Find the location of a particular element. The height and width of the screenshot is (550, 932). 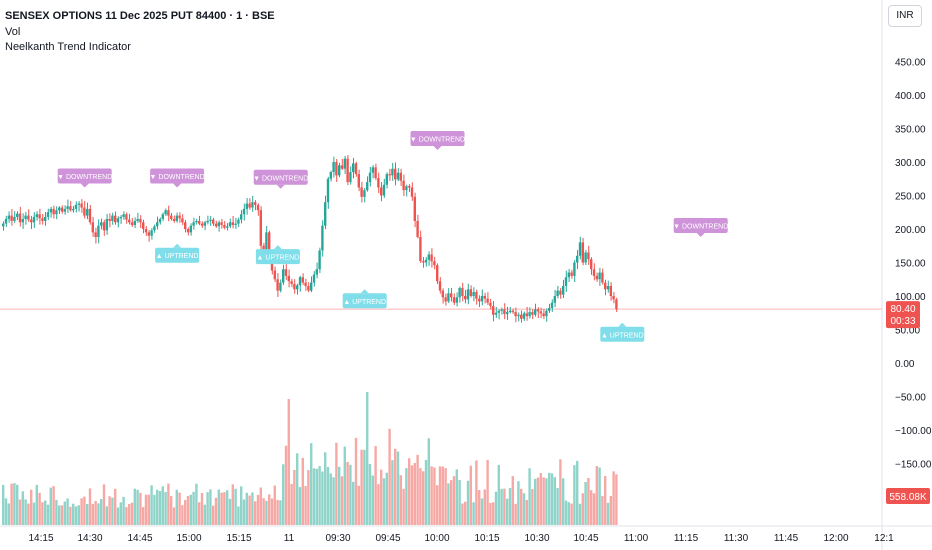

y-tick-label: 200.00 is located at coordinates (910, 230).